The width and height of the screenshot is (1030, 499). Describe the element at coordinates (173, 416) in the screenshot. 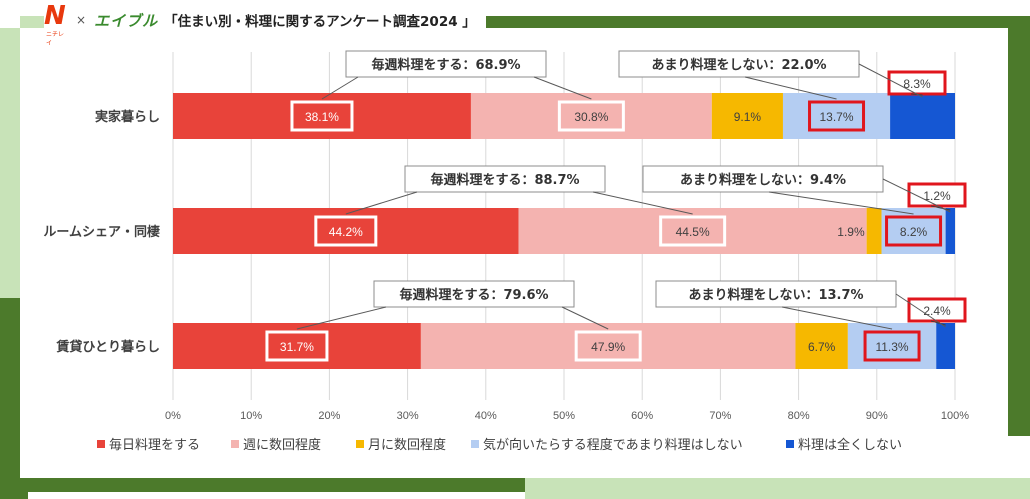

I see `x-tick-label: 0%` at that location.